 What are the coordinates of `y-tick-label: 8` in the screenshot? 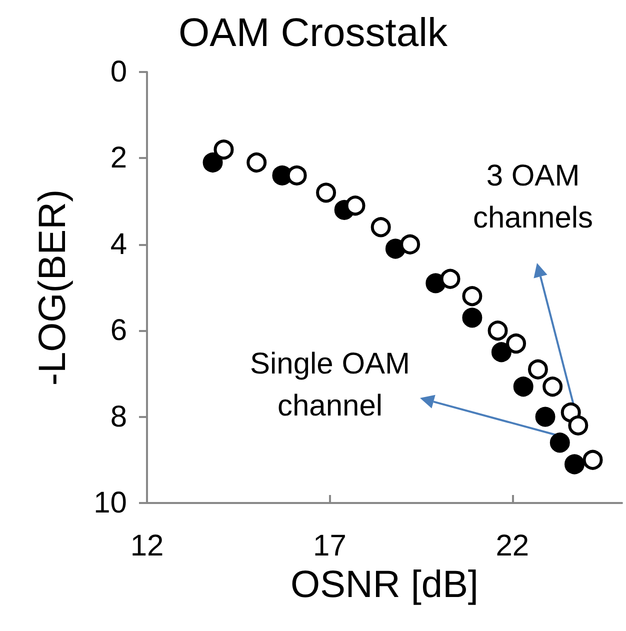 It's located at (118, 417).